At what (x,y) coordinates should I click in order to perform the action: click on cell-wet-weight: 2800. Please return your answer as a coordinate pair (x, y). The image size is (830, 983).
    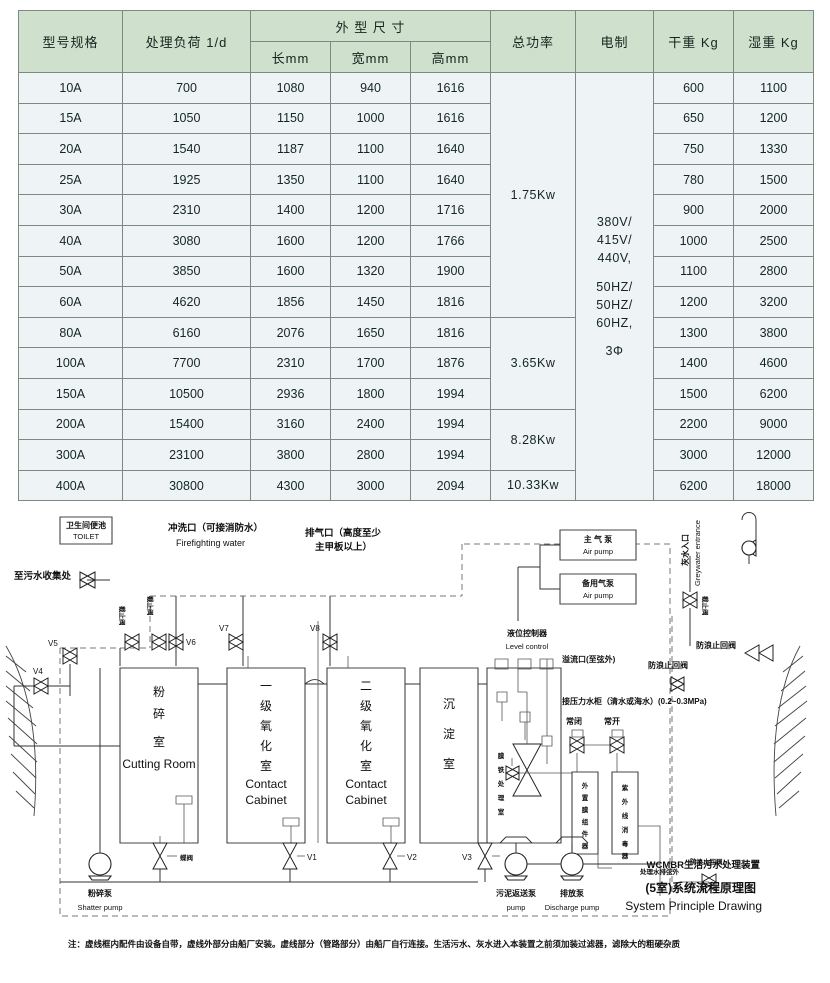
    Looking at the image, I should click on (774, 271).